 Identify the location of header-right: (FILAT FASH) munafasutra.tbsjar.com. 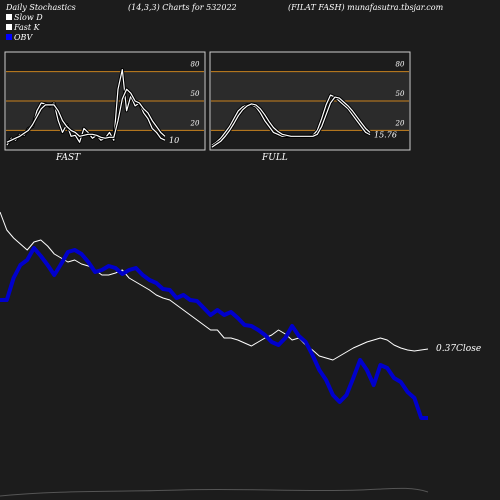
(366, 7).